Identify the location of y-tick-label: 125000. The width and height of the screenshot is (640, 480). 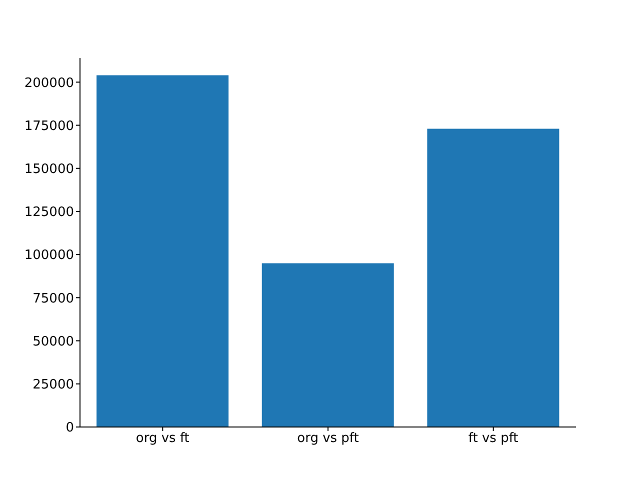
(49, 212).